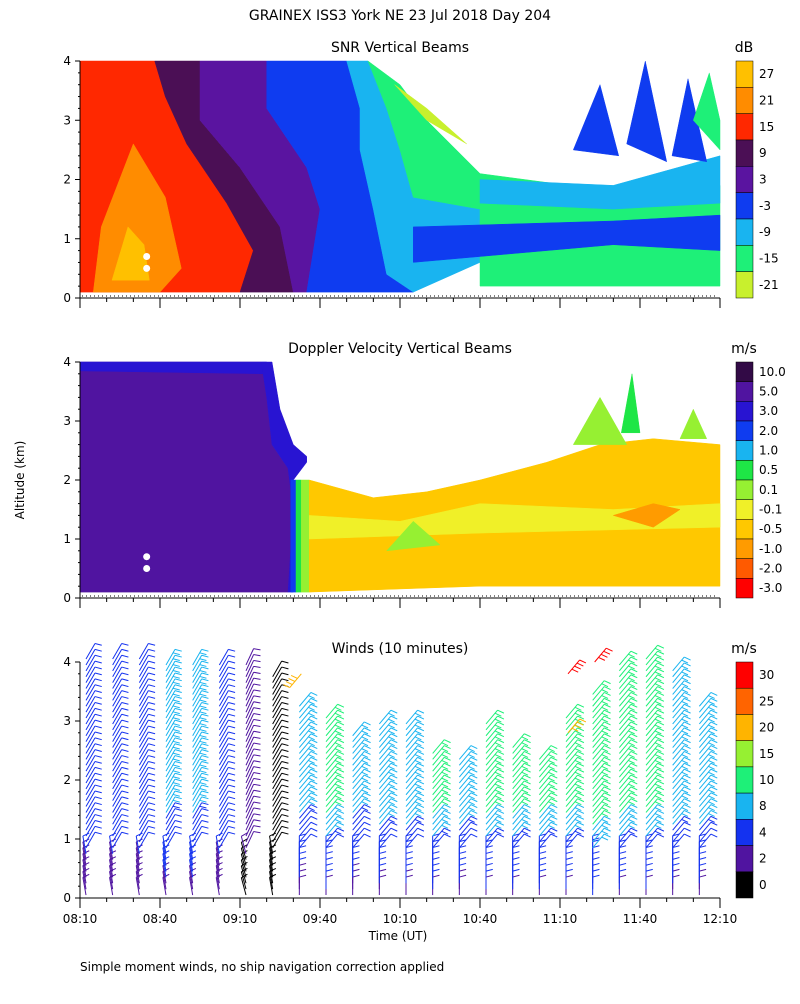  Describe the element at coordinates (20, 480) in the screenshot. I see `y-axis-label: Altitude (km)` at that location.